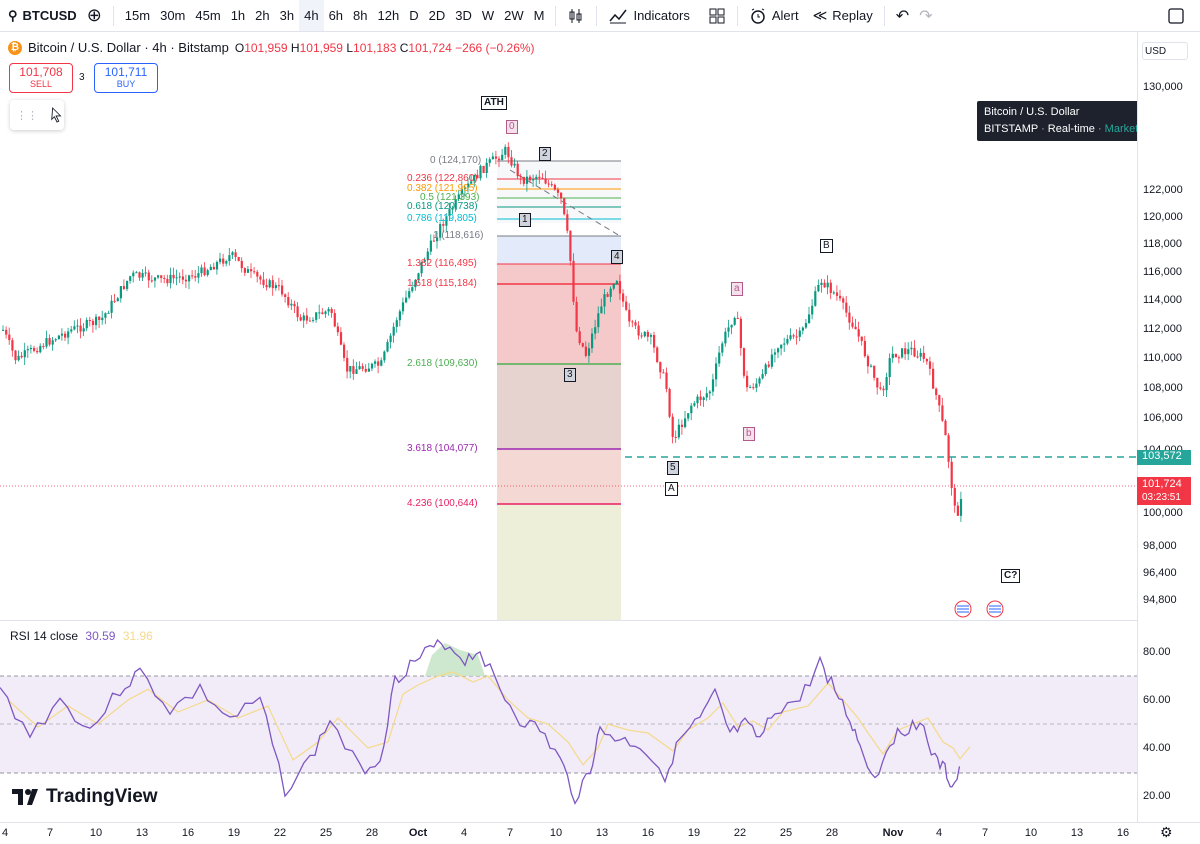 This screenshot has height=844, width=1200. What do you see at coordinates (57, 115) in the screenshot?
I see `cursor-arrow-icon` at bounding box center [57, 115].